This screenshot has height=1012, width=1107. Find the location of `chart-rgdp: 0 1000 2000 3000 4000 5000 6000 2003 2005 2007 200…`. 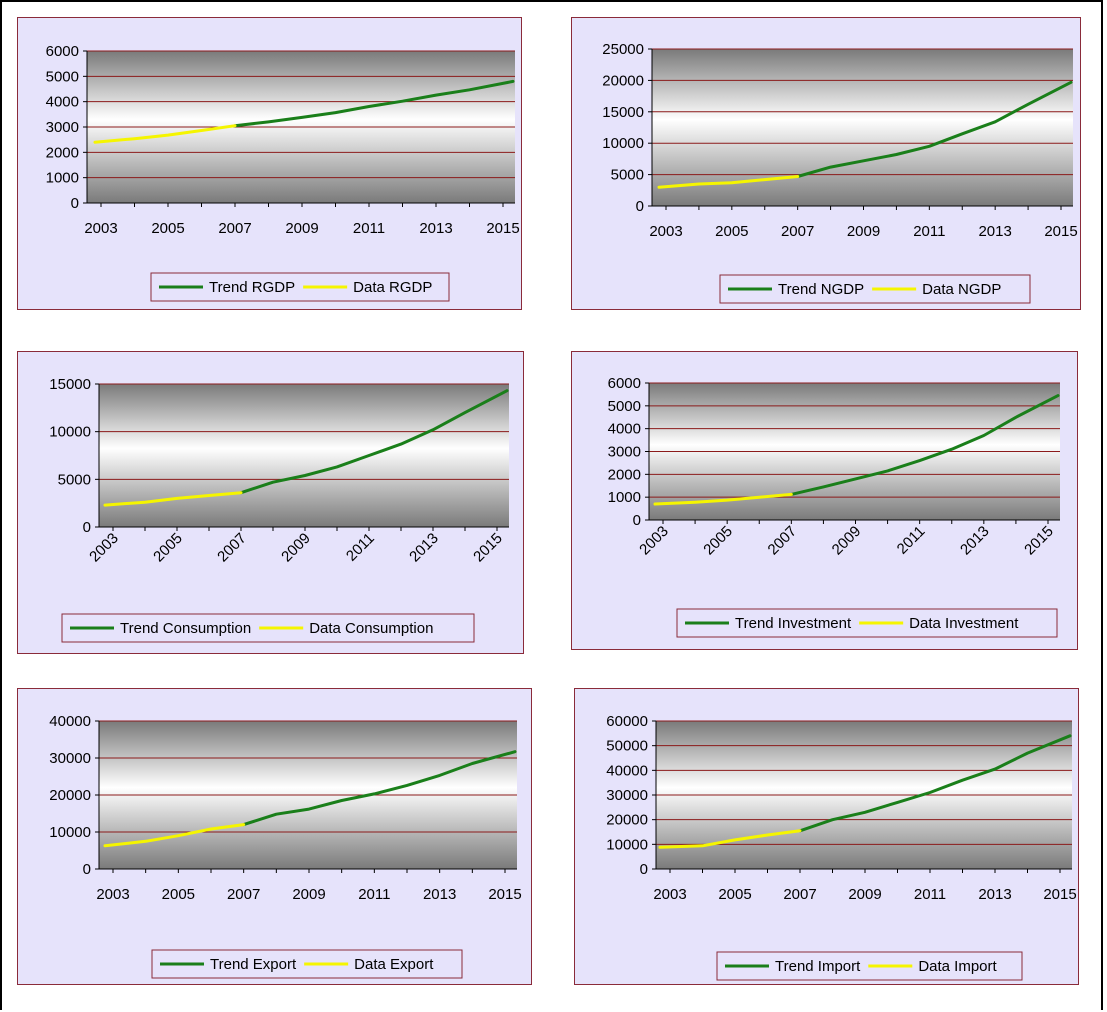

chart-rgdp: 0 1000 2000 3000 4000 5000 6000 2003 2005 2007 200… is located at coordinates (269, 163).